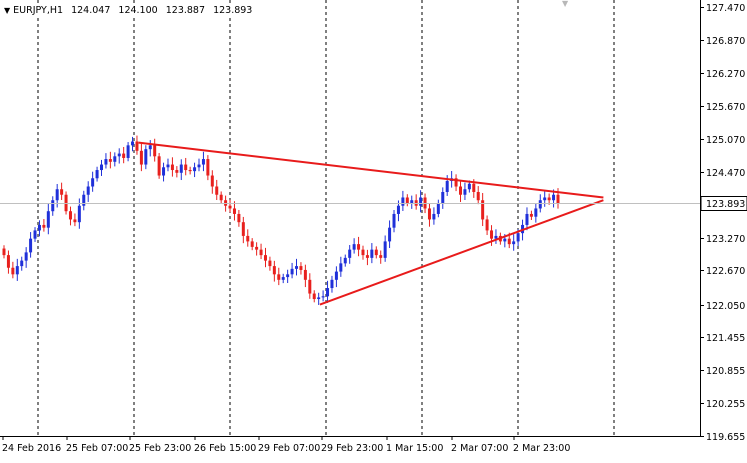 The width and height of the screenshot is (747, 463). I want to click on trendline-support, so click(461, 252).